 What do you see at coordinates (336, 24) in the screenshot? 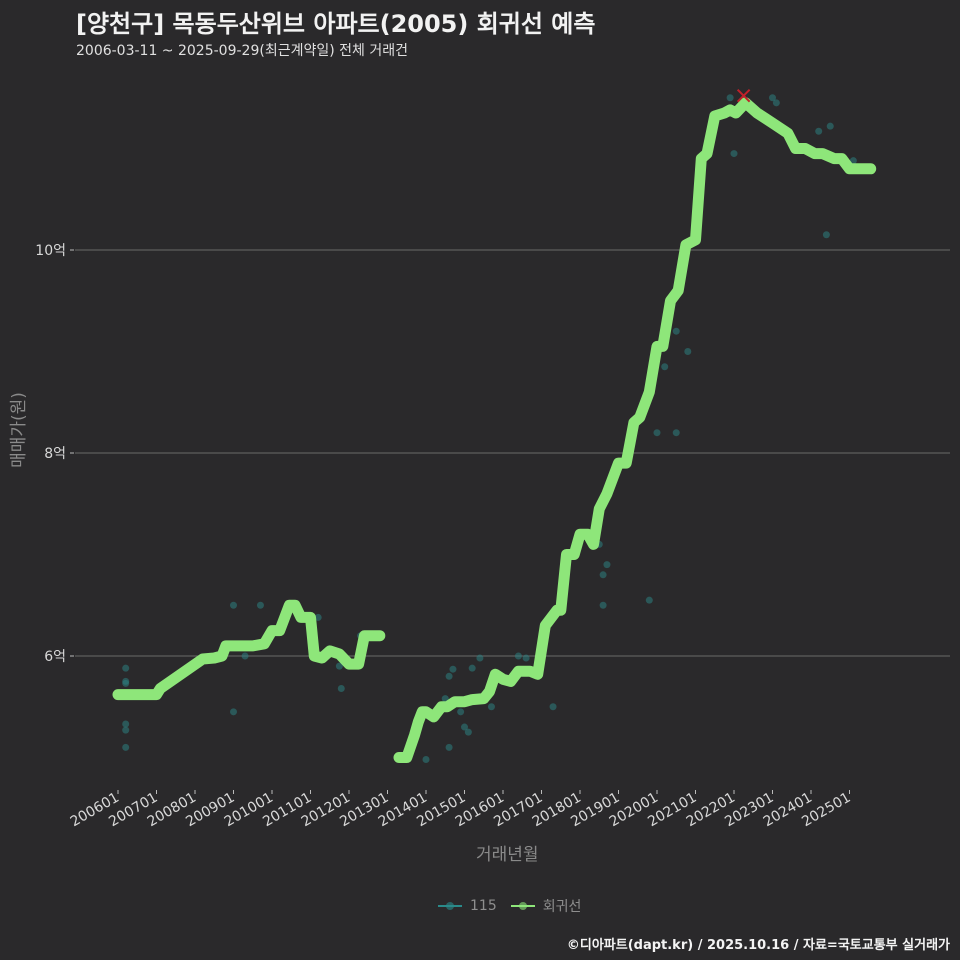
I see `chart-title: [양천구] 목동두산위브 아파트(2005) 회귀선 예측` at bounding box center [336, 24].